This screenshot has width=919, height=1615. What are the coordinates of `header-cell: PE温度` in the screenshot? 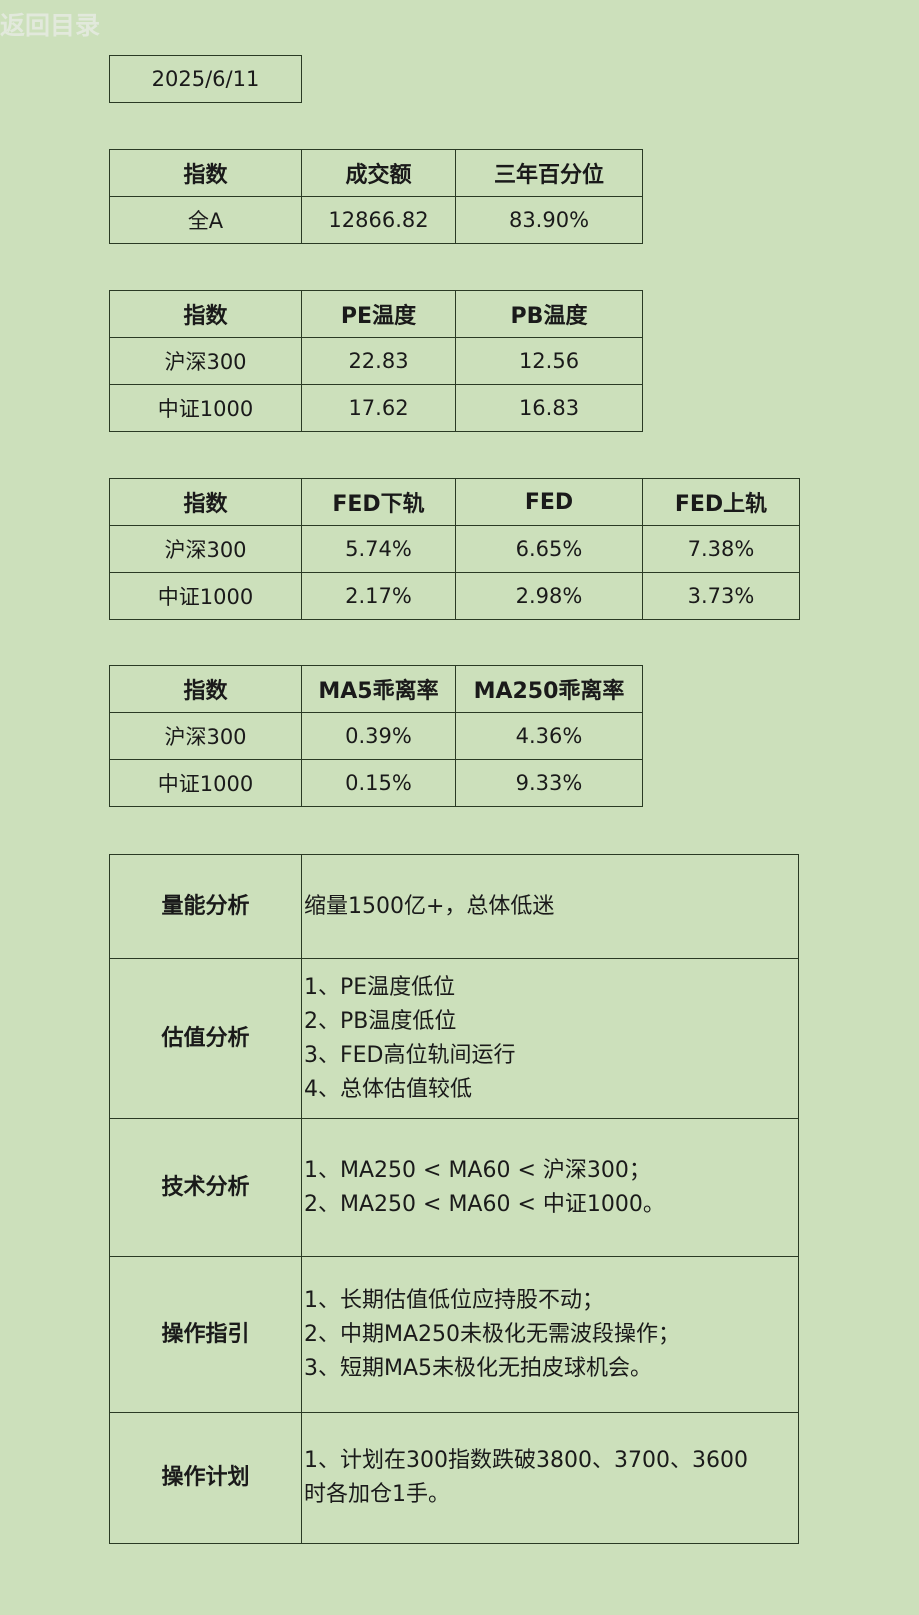 It's located at (378, 314).